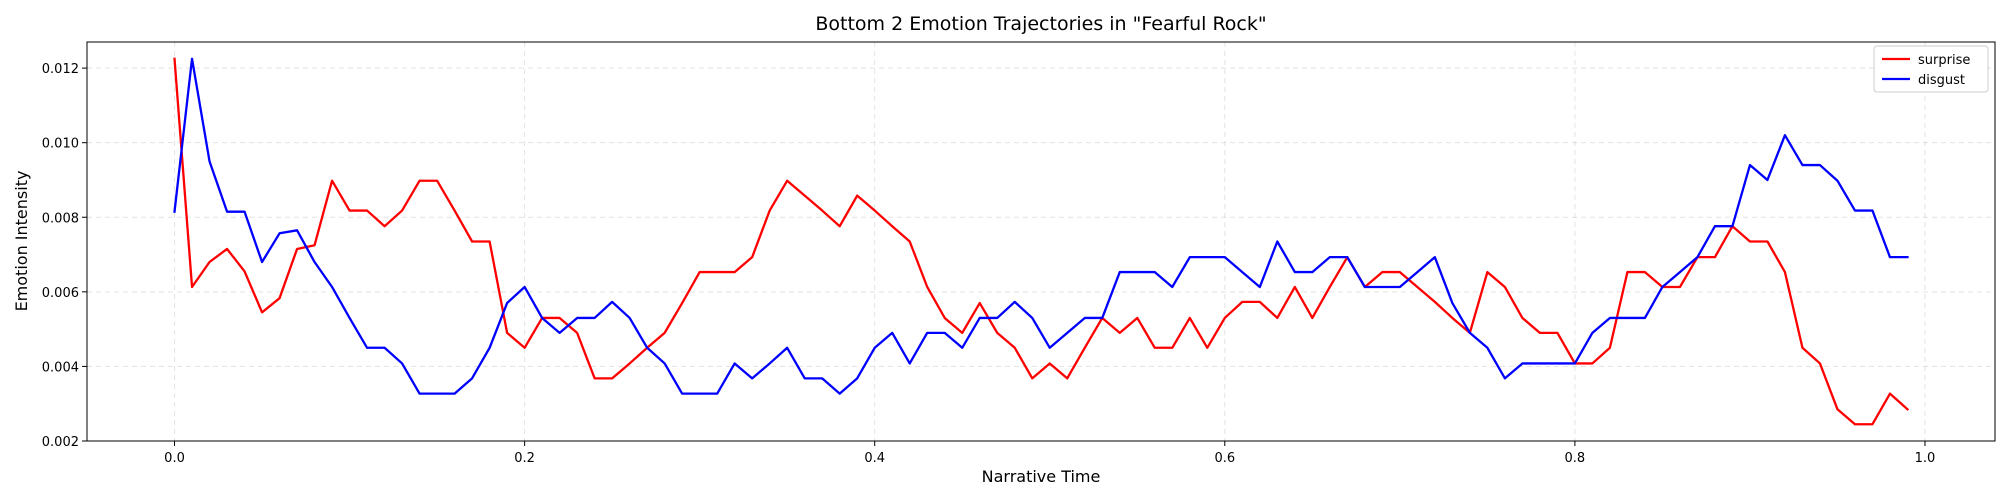  I want to click on legend: surprise disgust, so click(1931, 69).